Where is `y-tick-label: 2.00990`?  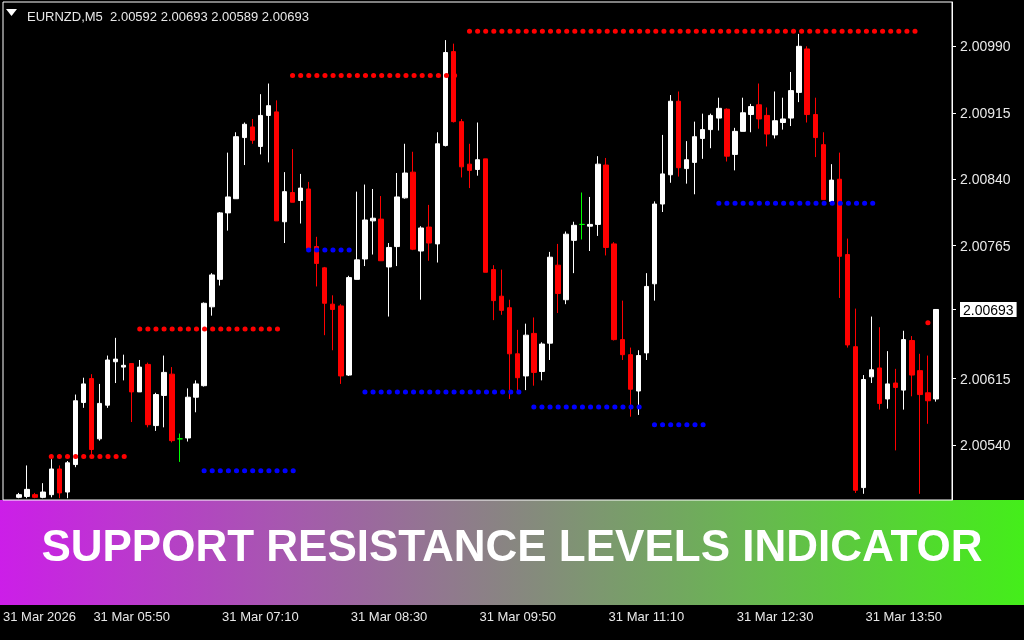 y-tick-label: 2.00990 is located at coordinates (985, 46).